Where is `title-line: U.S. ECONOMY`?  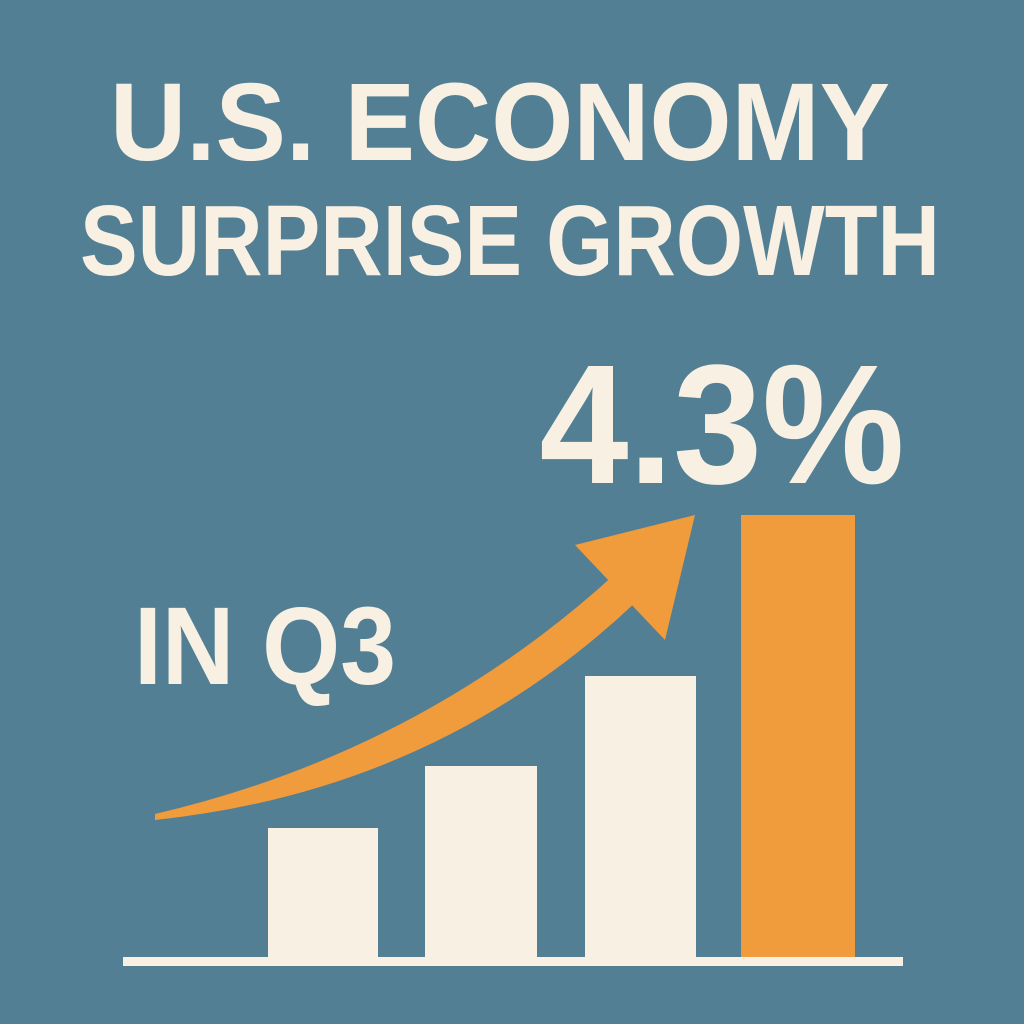
title-line: U.S. ECONOMY is located at coordinates (500, 122).